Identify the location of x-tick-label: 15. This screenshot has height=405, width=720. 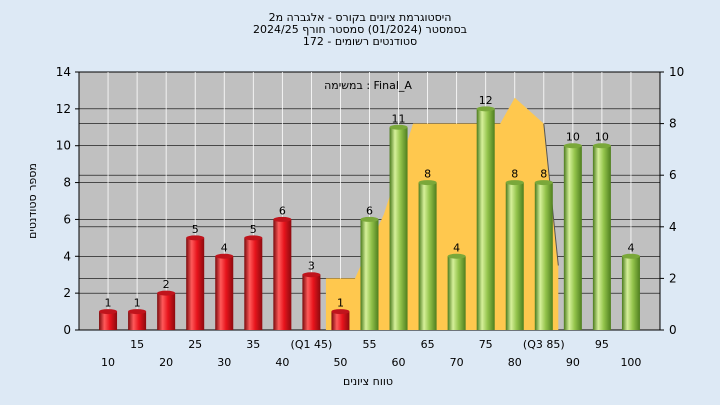
(137, 344).